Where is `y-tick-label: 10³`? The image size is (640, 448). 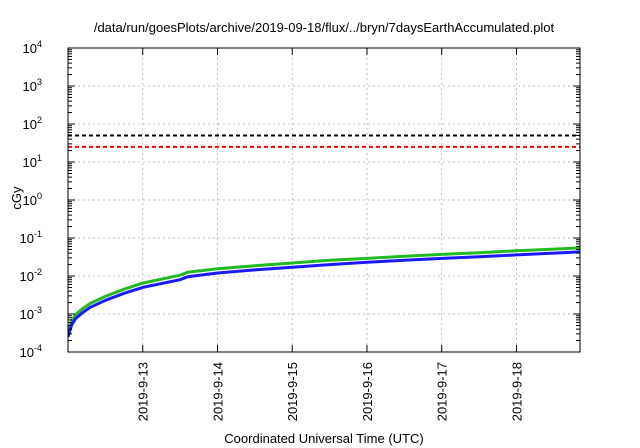 y-tick-label: 10³ is located at coordinates (32, 85).